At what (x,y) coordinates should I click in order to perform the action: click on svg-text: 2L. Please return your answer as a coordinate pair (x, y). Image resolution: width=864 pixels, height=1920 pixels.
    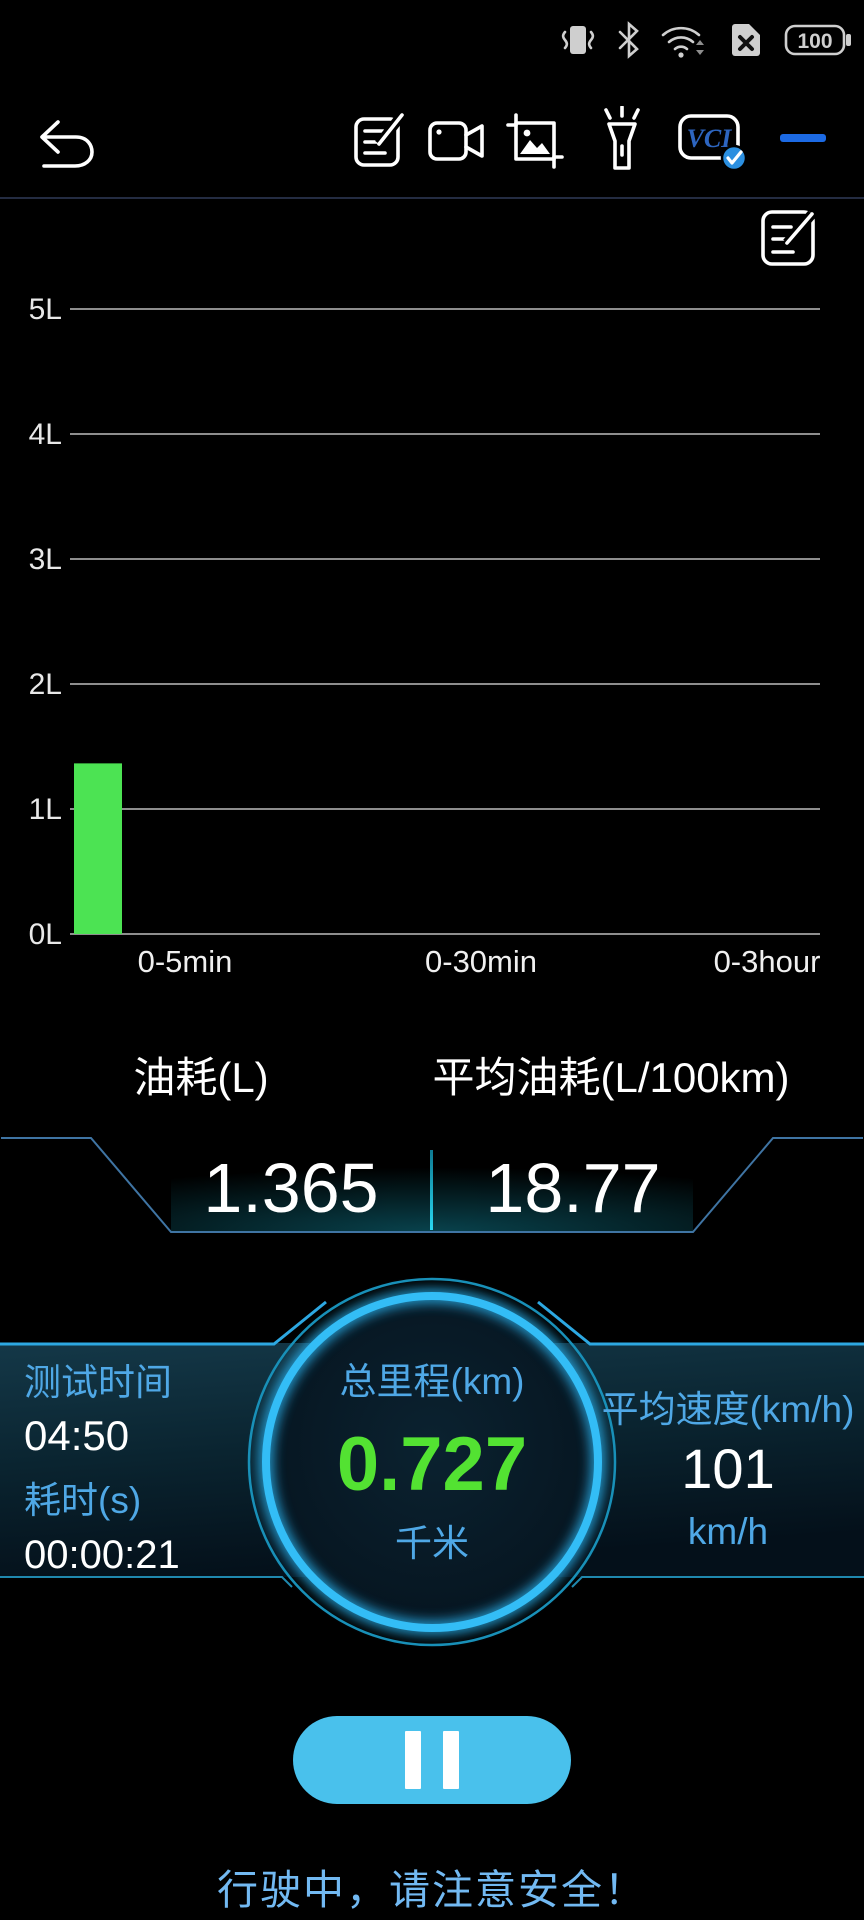
    Looking at the image, I should click on (45, 684).